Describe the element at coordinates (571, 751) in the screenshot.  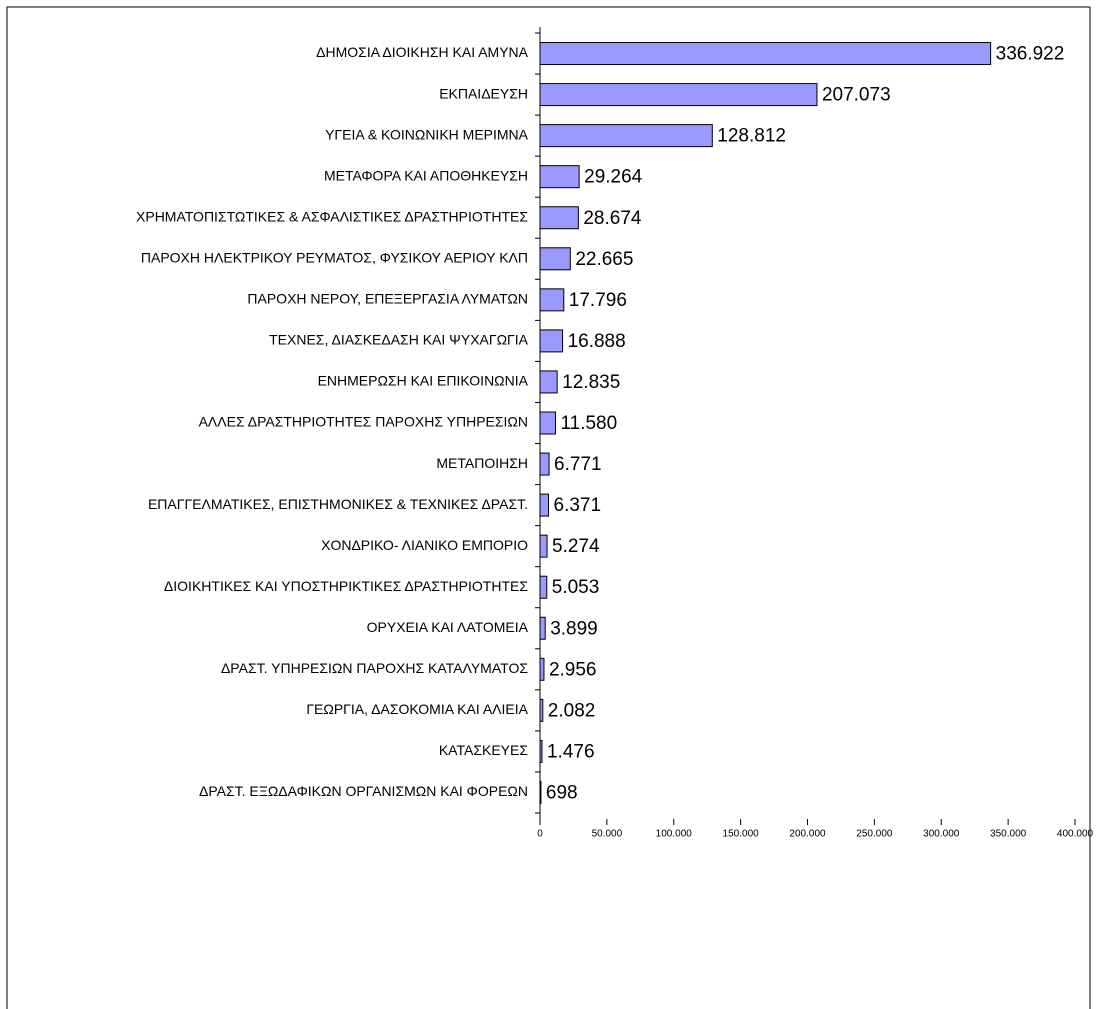
I see `value-label: 1.476` at that location.